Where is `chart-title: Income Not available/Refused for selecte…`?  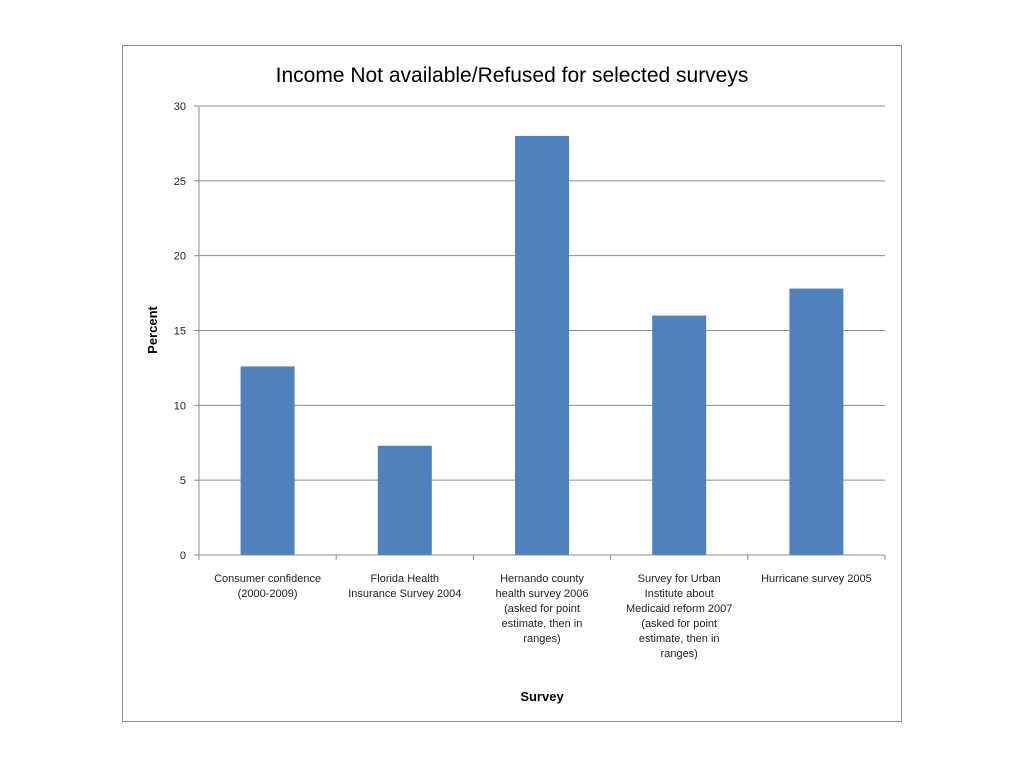 chart-title: Income Not available/Refused for selecte… is located at coordinates (512, 75).